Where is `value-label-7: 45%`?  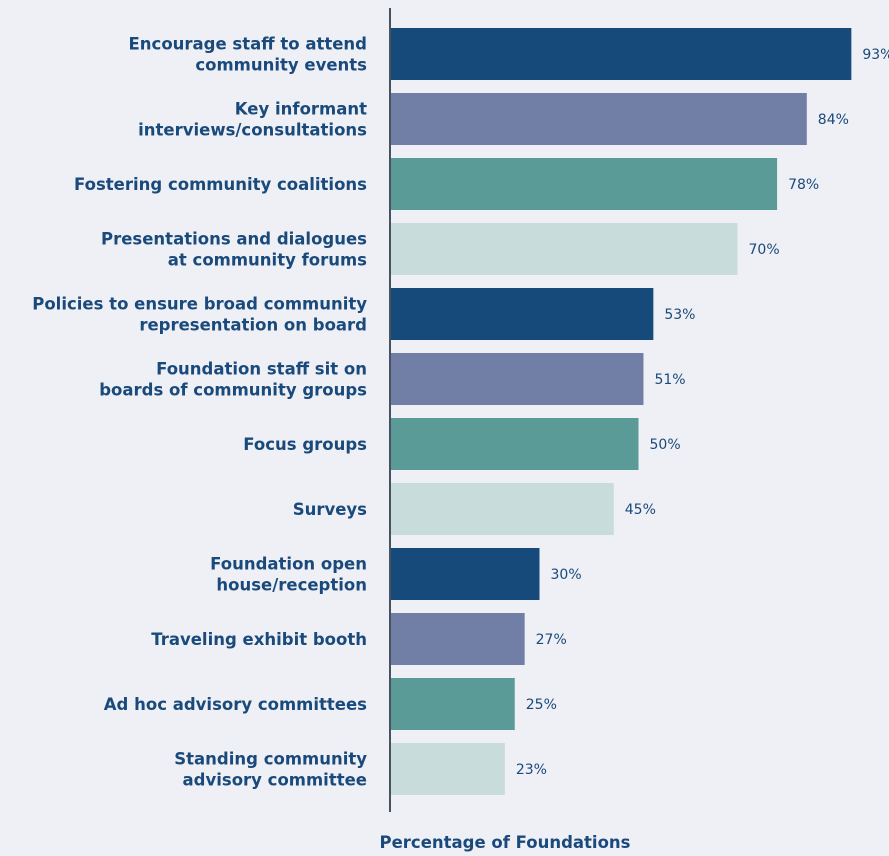
value-label-7: 45% is located at coordinates (640, 510).